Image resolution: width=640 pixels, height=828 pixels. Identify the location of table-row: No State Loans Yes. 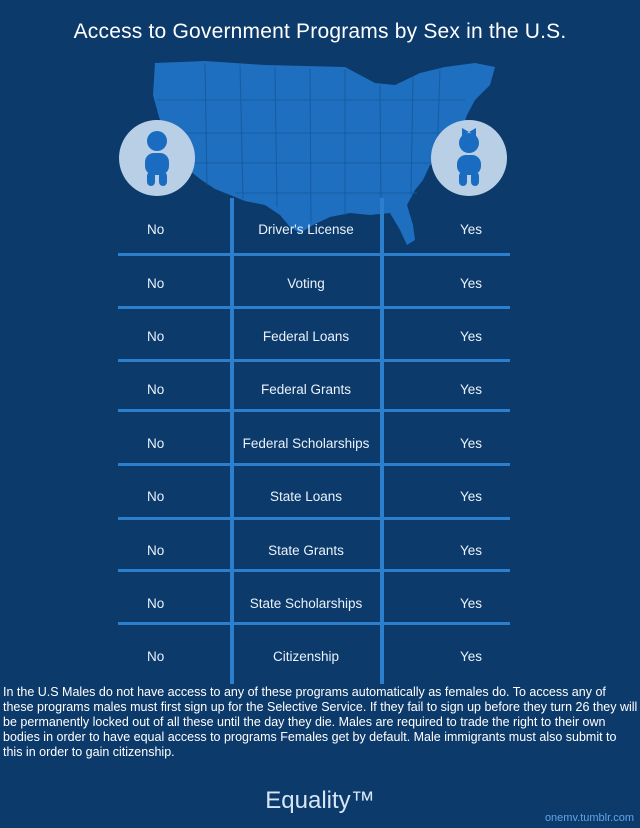
(320, 501).